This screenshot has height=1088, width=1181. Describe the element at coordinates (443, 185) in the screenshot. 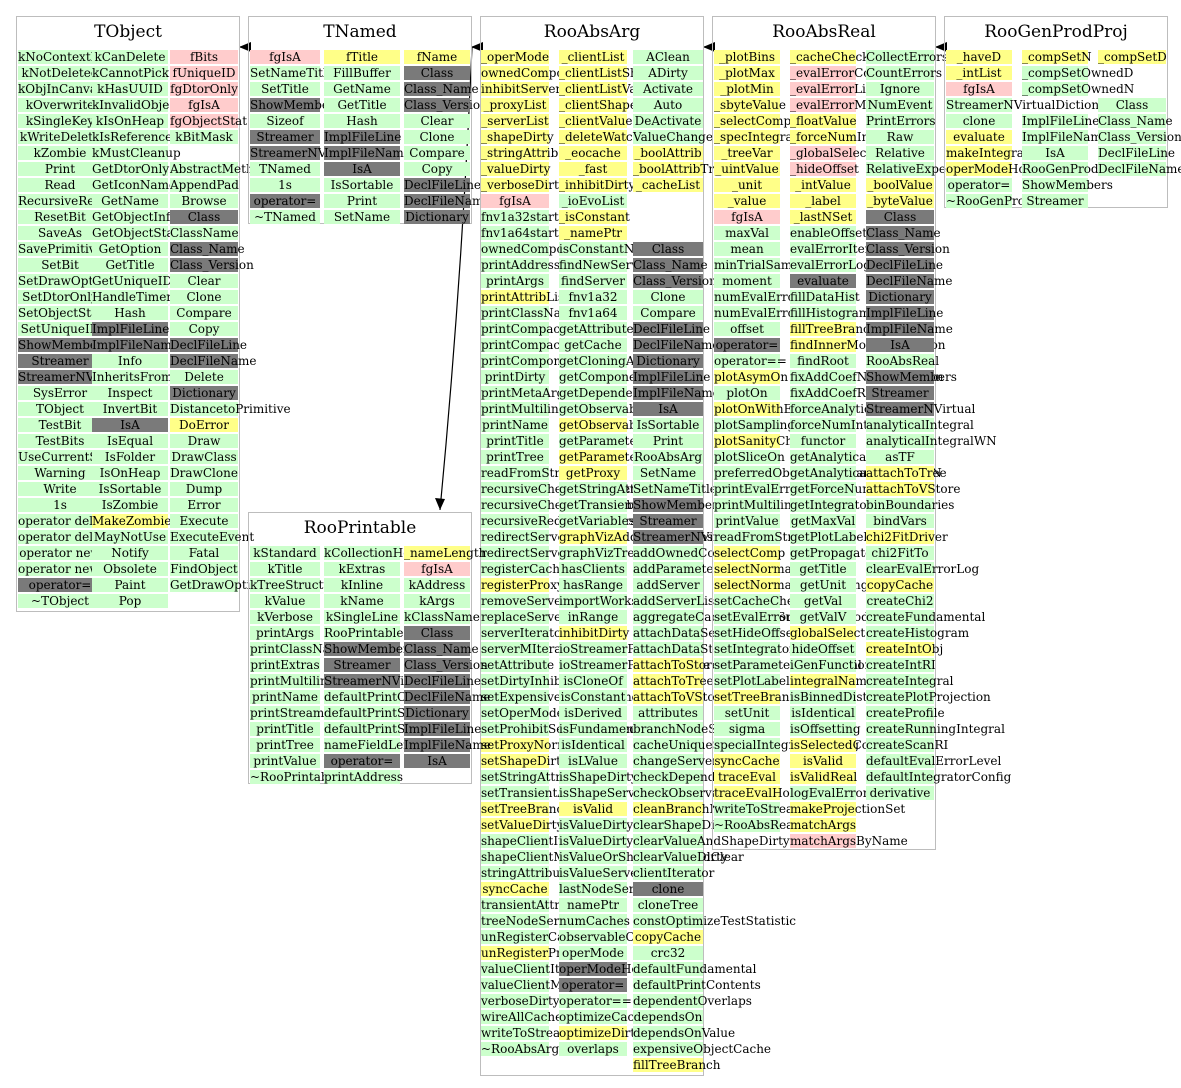

I see `member-declfileline: DeclFileLine` at that location.